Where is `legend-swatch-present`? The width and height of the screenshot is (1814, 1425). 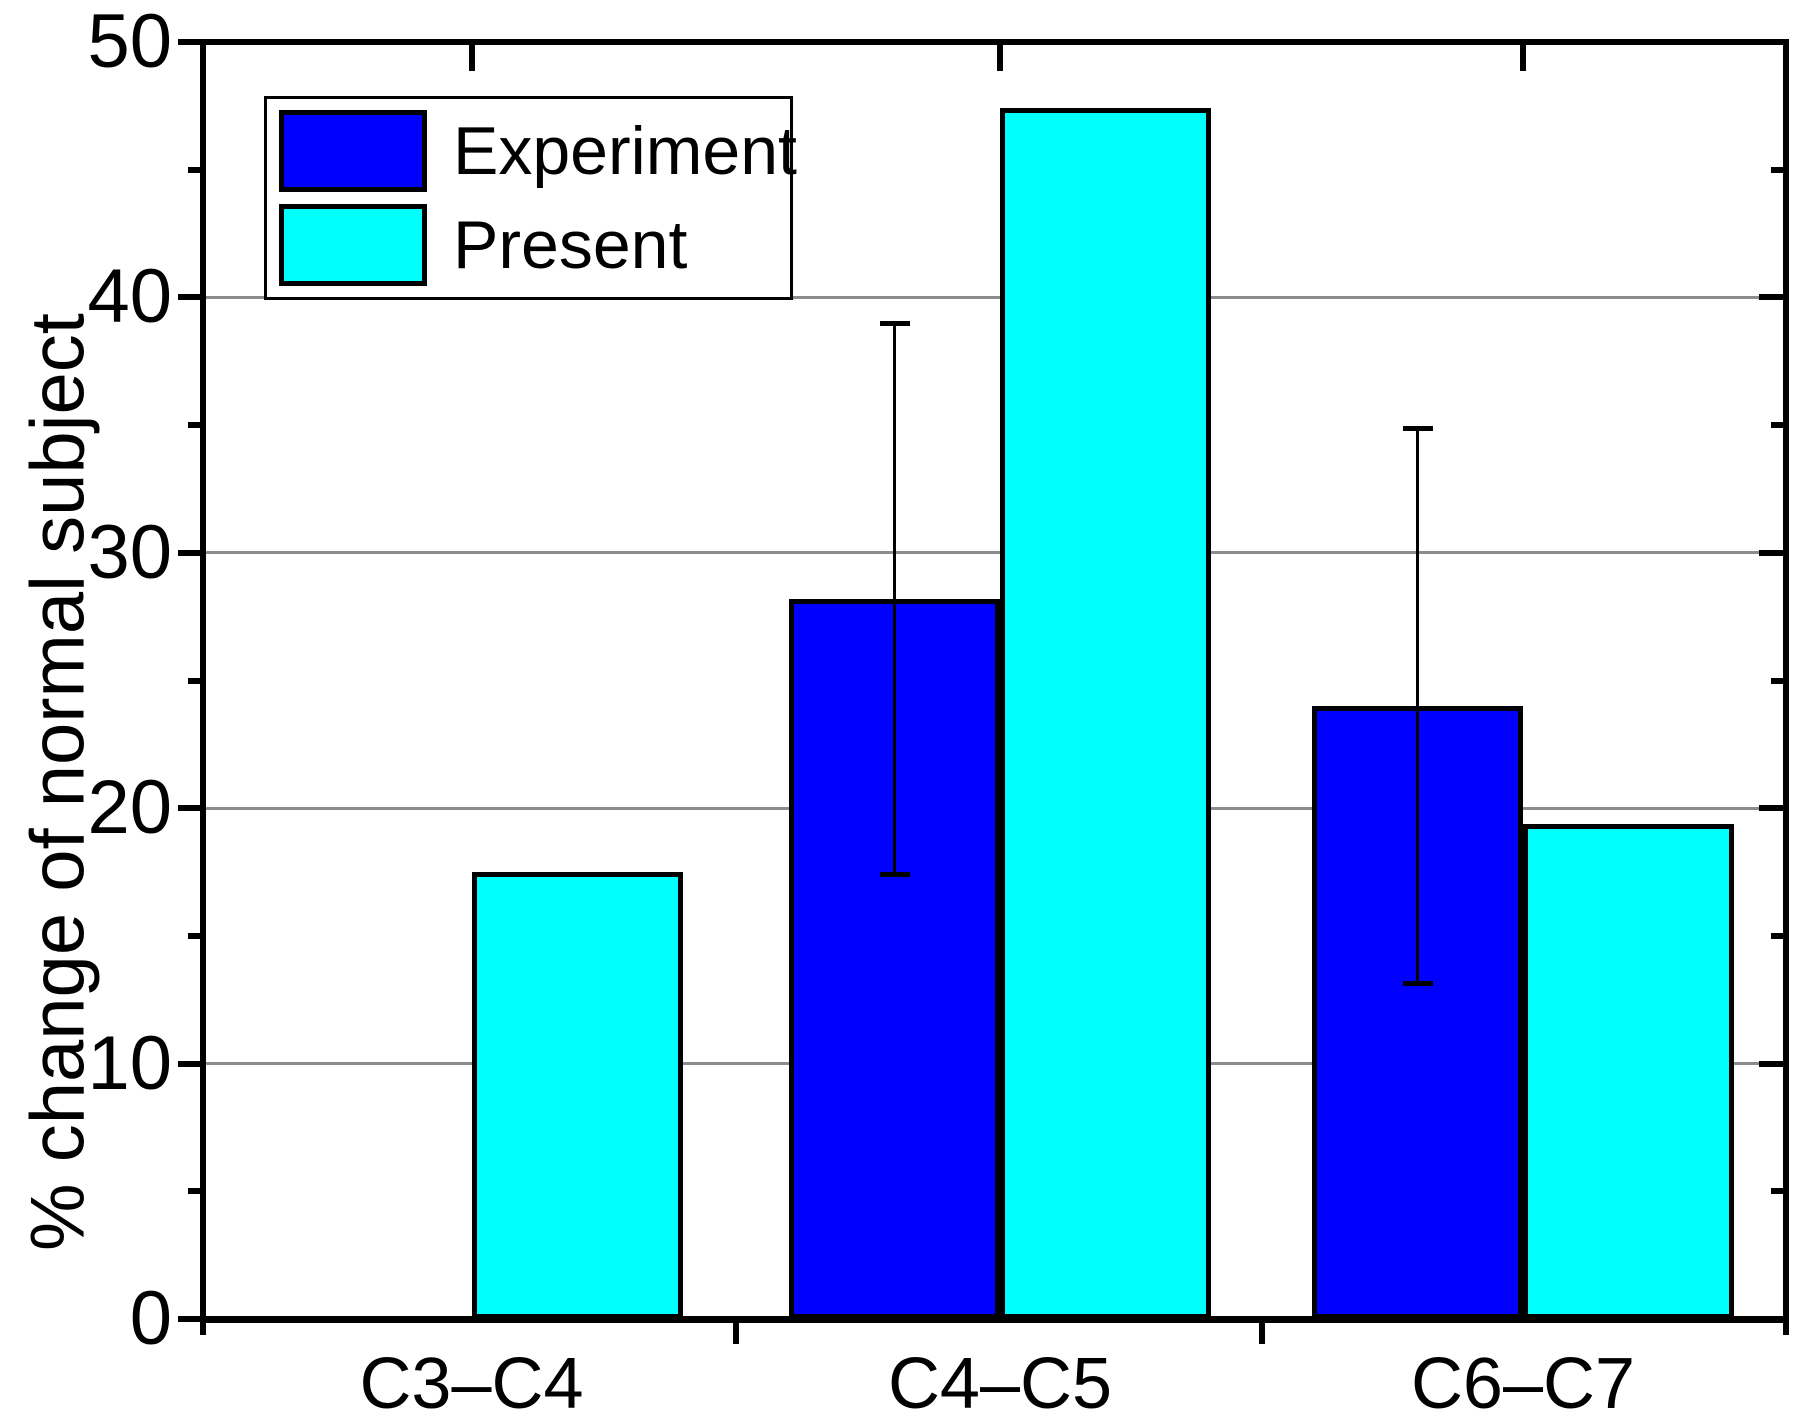
legend-swatch-present is located at coordinates (353, 244).